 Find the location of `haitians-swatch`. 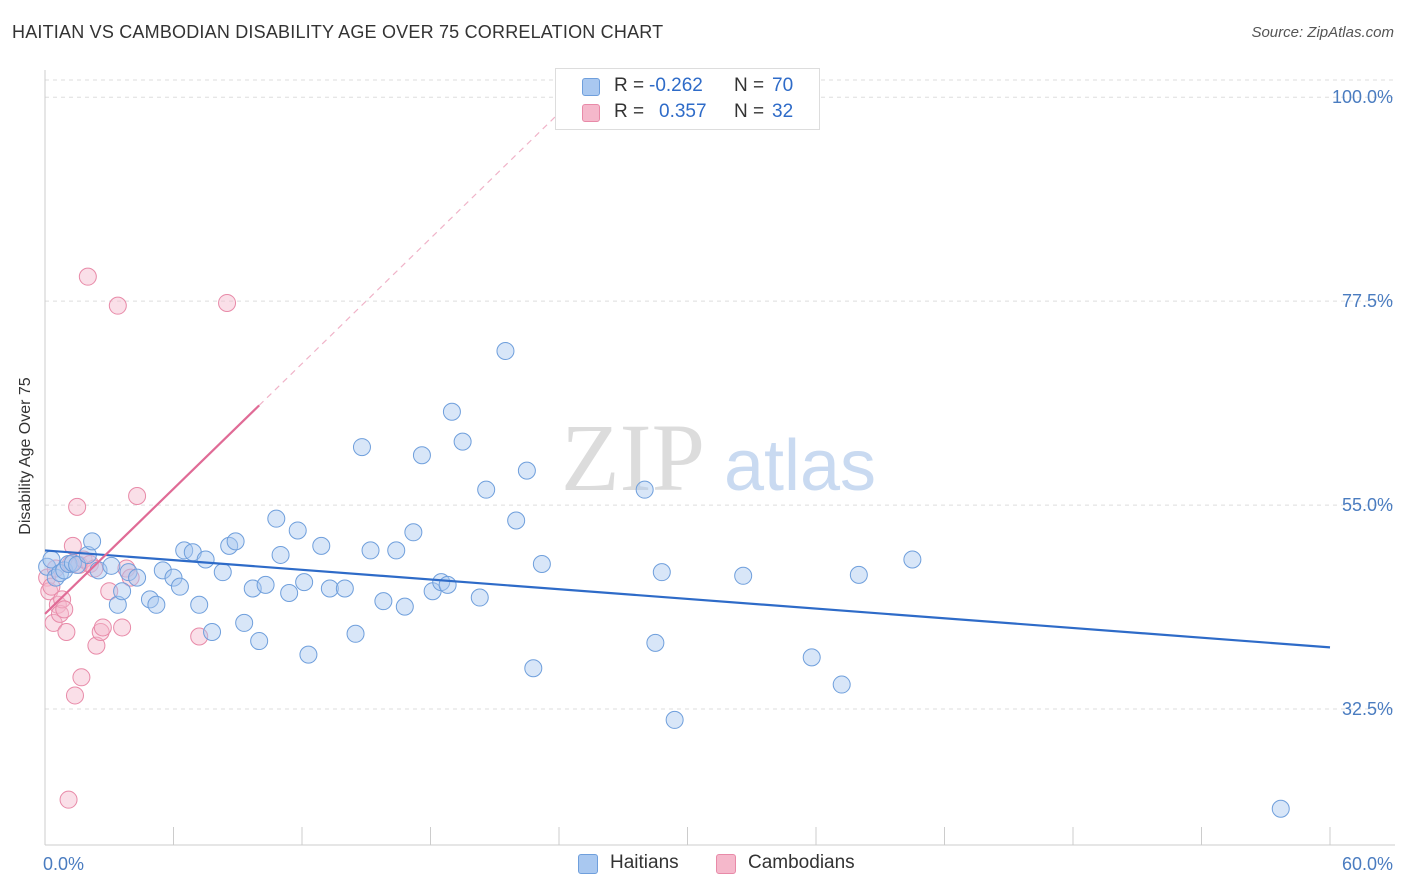

haitians-swatch is located at coordinates (591, 87).